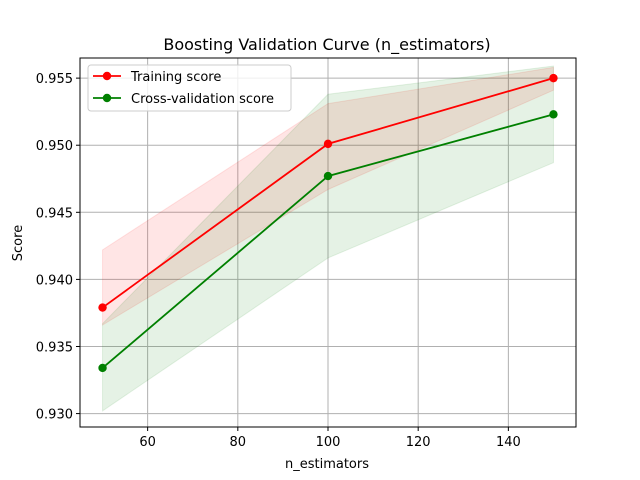  What do you see at coordinates (54, 213) in the screenshot?
I see `y-tick-label: 0.945` at bounding box center [54, 213].